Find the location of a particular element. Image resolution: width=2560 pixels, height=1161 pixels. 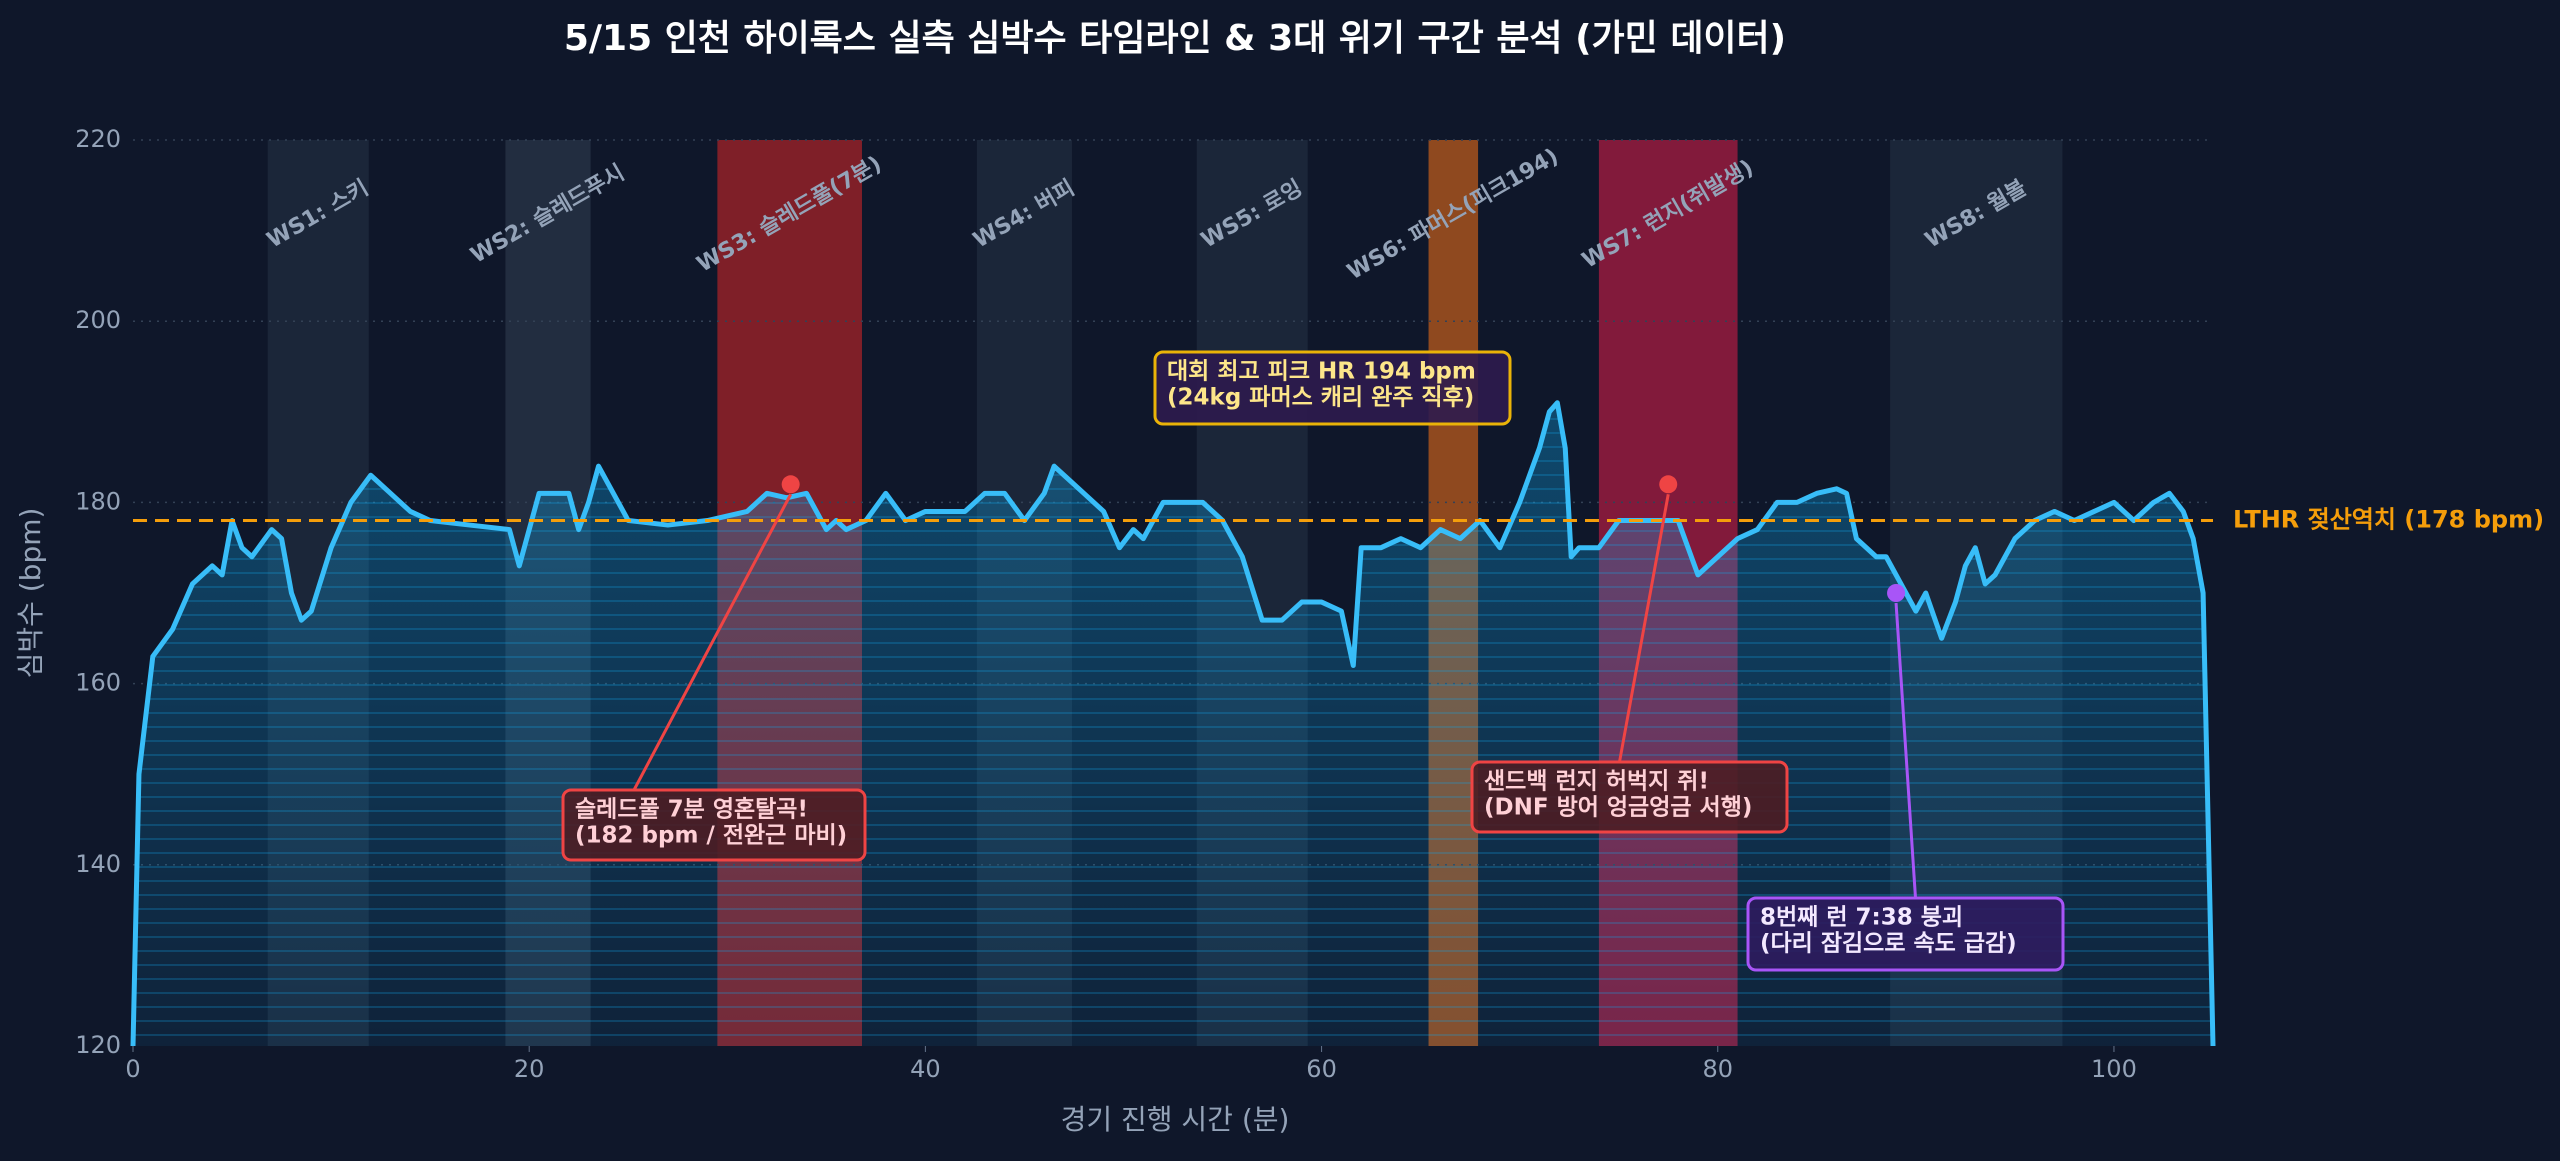

annotation-text: (다리 잠김으로 속도 급감) is located at coordinates (1888, 944).